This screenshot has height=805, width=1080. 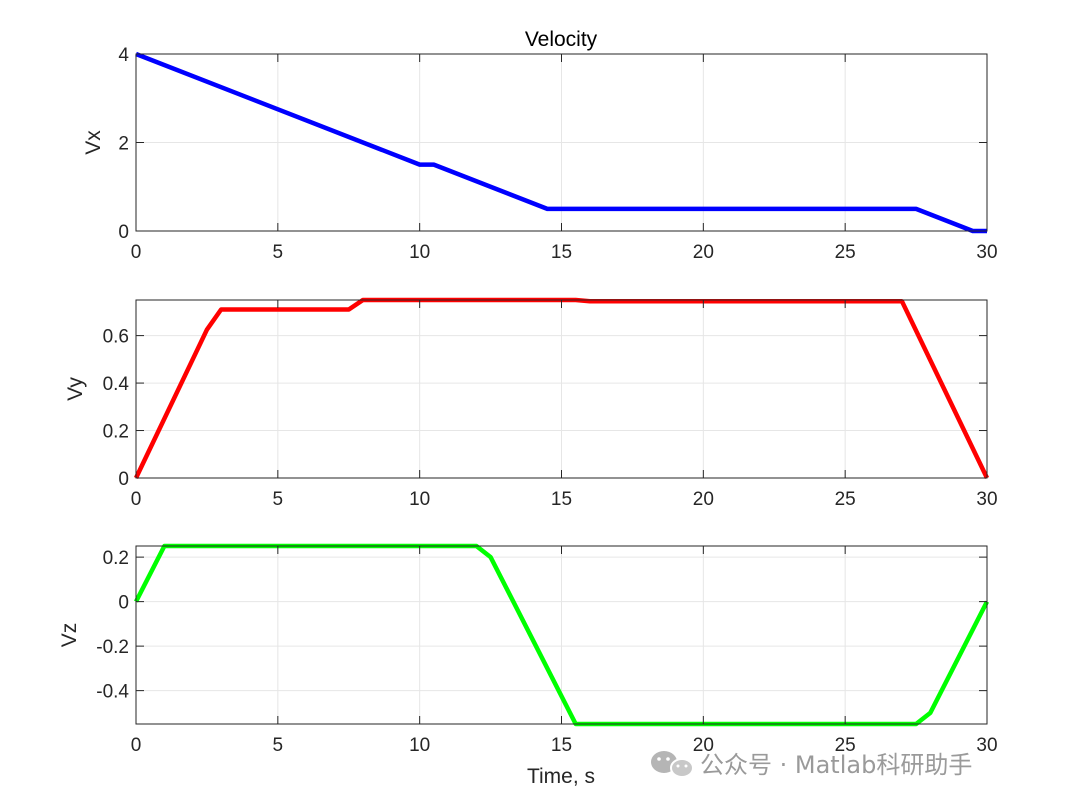 I want to click on figure-title: Velocity, so click(x=561, y=39).